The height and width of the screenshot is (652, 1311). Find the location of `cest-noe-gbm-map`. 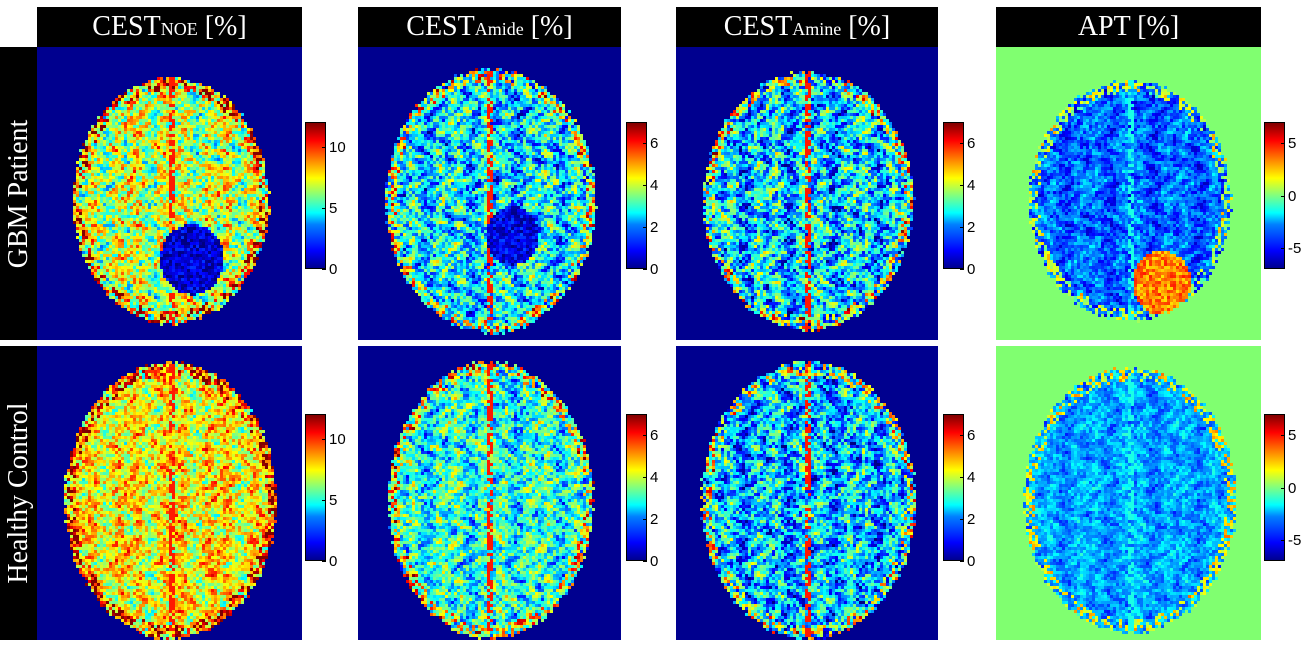

cest-noe-gbm-map is located at coordinates (169, 193).